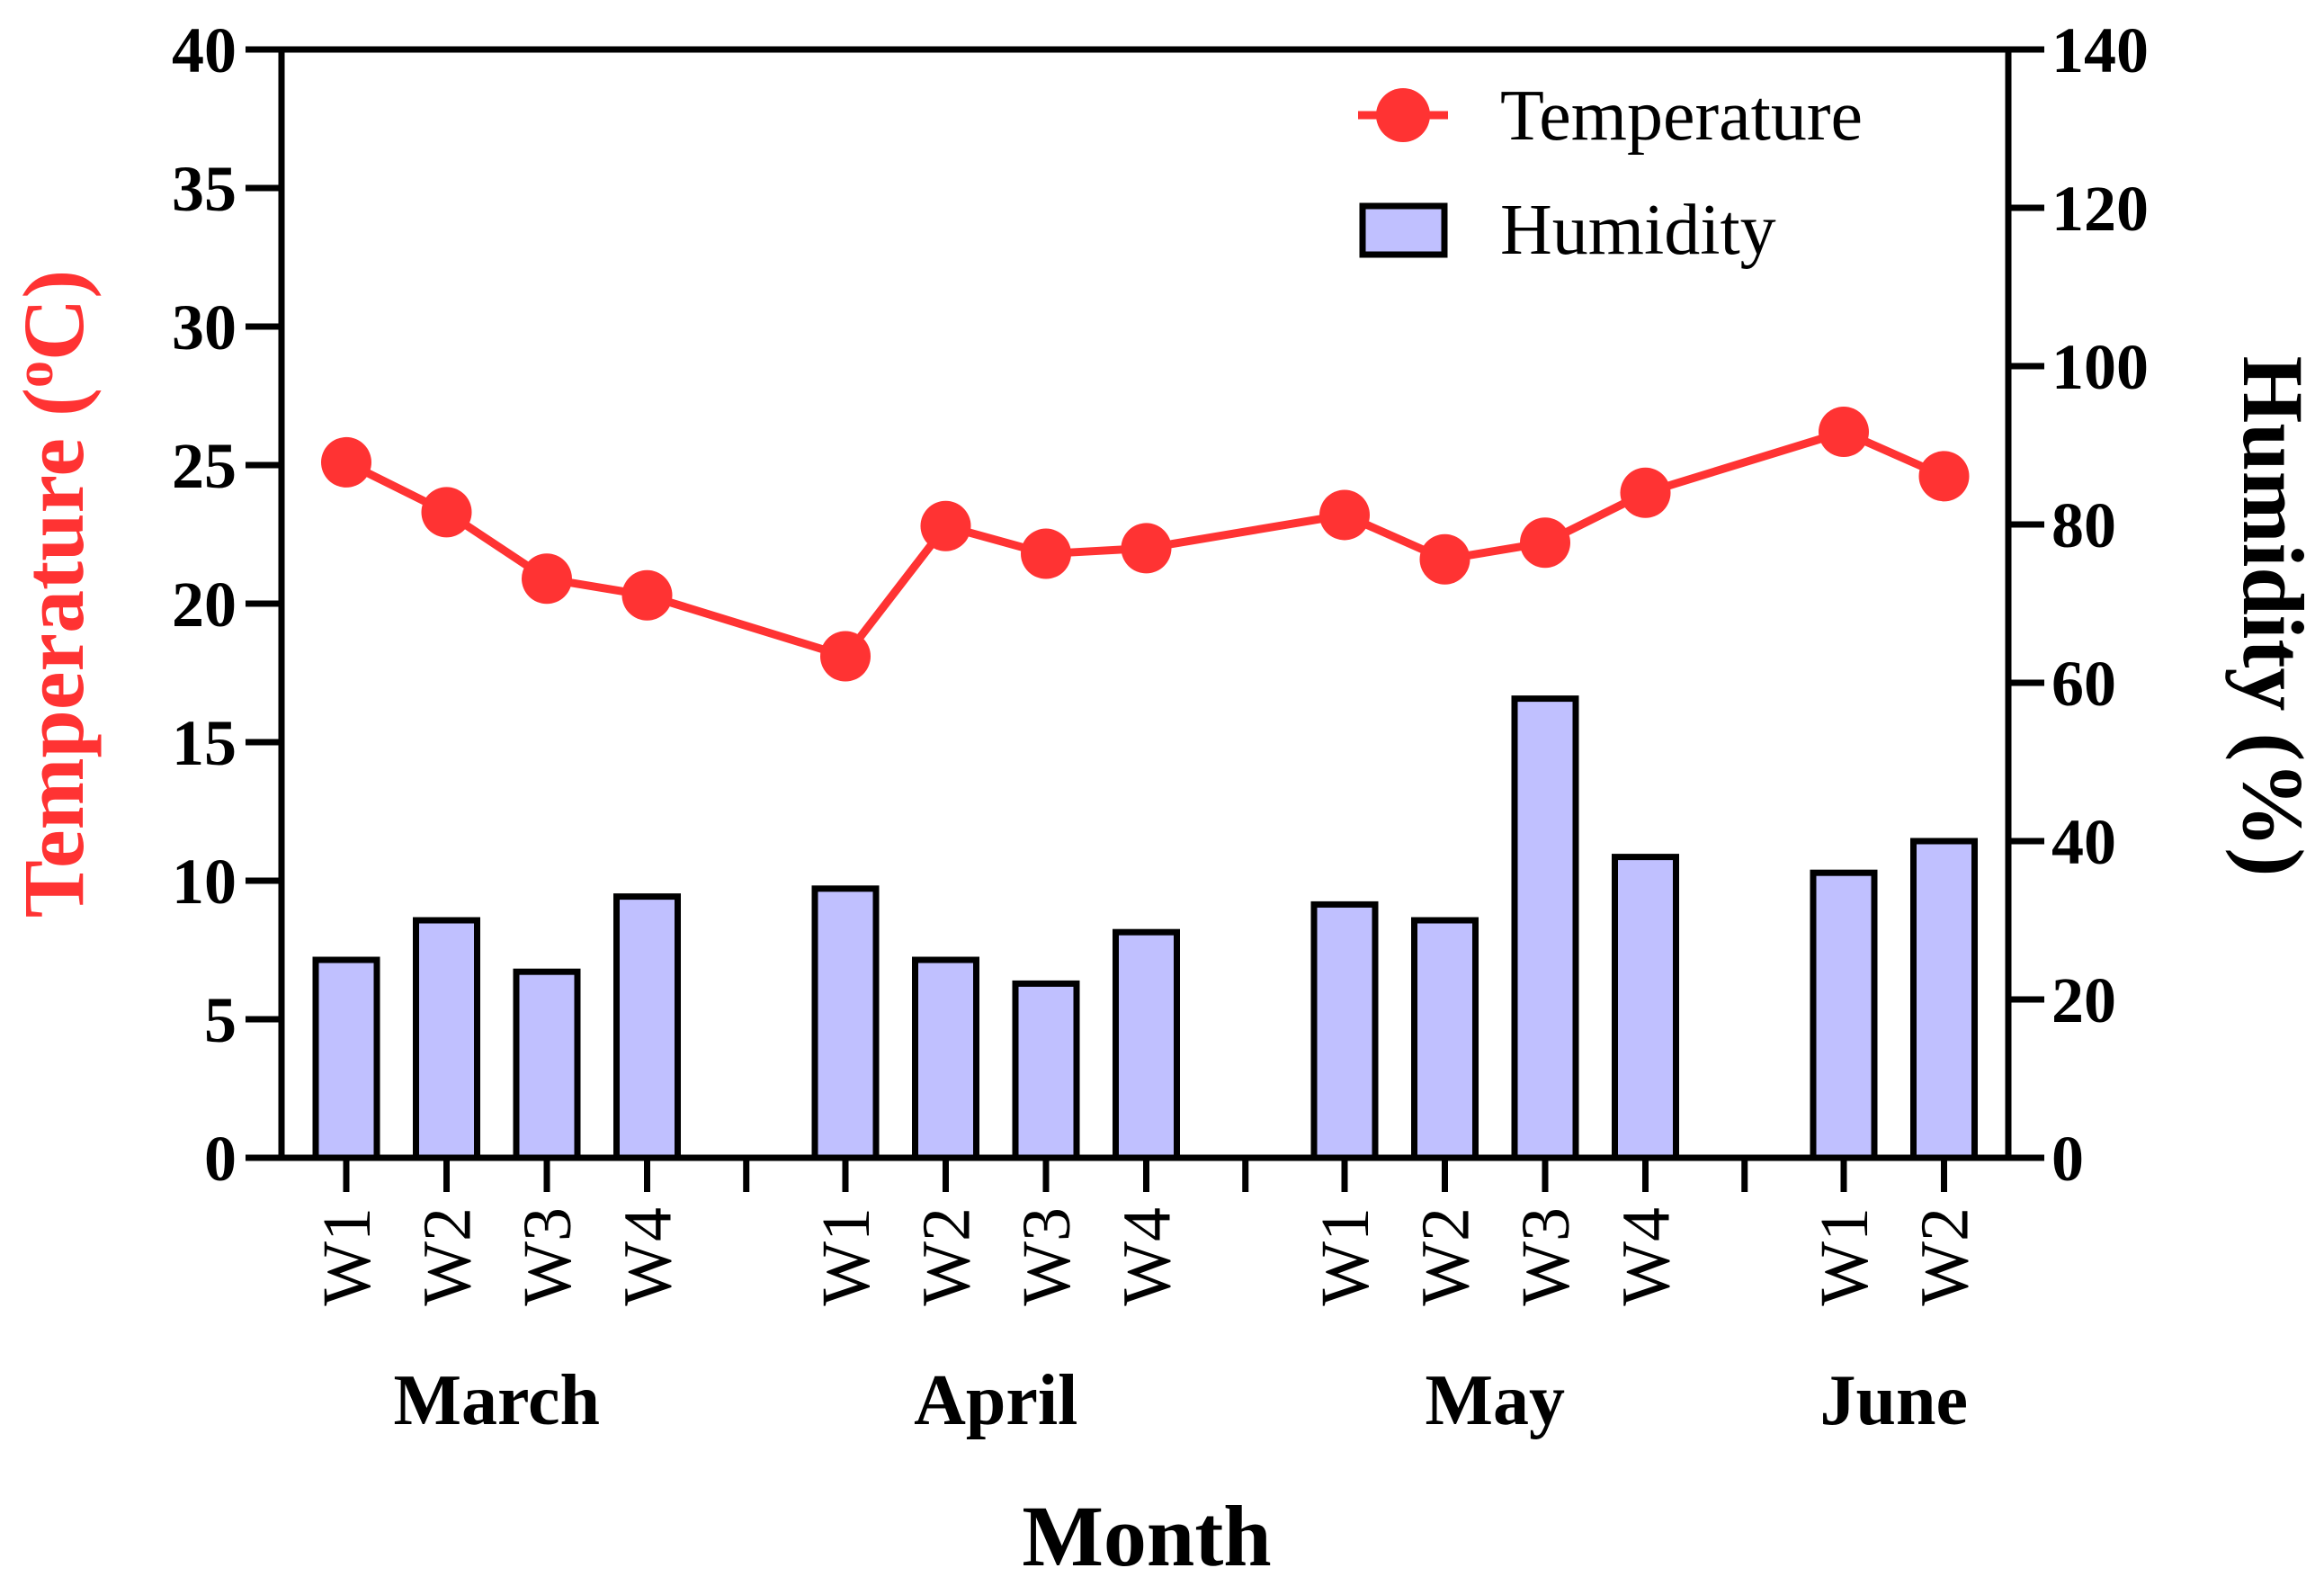  What do you see at coordinates (204, 743) in the screenshot?
I see `y-left-tick-label: 15` at bounding box center [204, 743].